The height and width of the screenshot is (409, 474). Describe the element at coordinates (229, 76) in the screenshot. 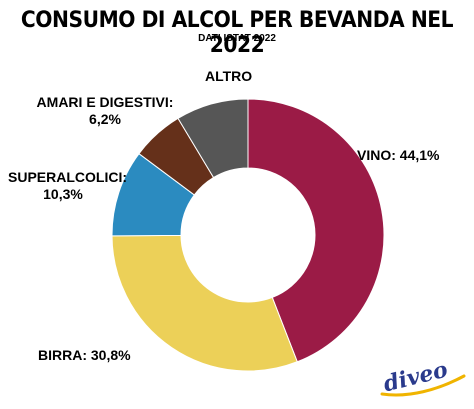

I see `slice-label-altro: ALTRO` at that location.